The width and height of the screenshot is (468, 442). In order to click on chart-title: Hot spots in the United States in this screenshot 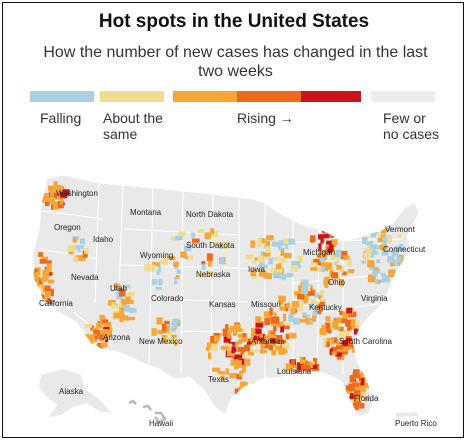, I will do `click(234, 21)`.